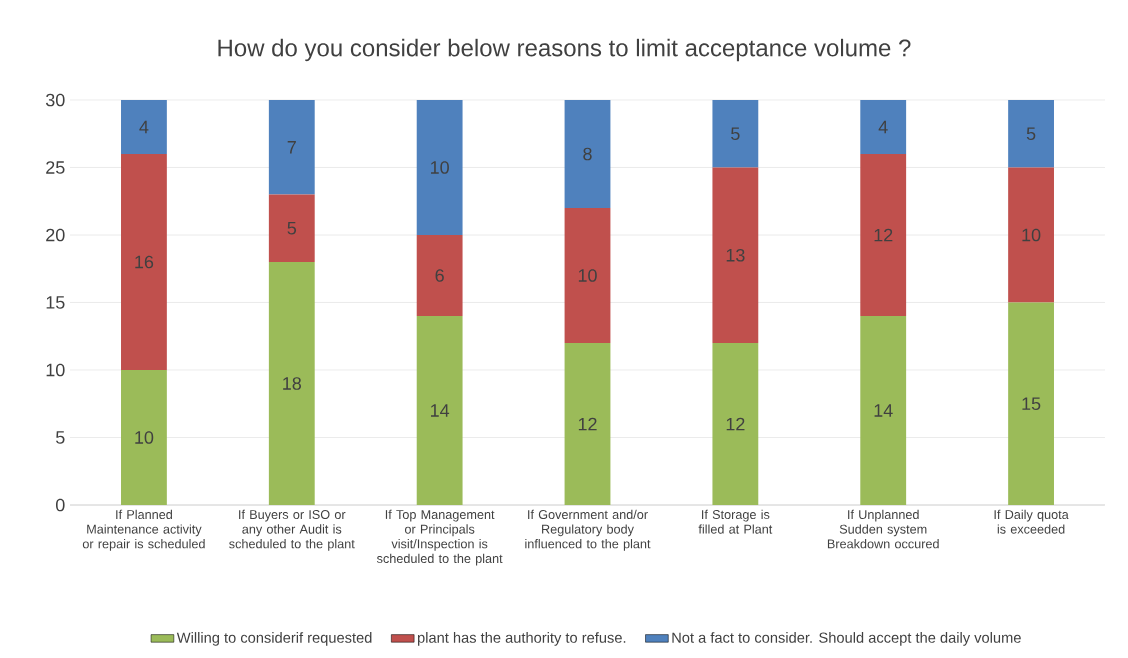  What do you see at coordinates (883, 529) in the screenshot?
I see `x-tick-label: If Unplanned Sudden system Breakdown occured` at bounding box center [883, 529].